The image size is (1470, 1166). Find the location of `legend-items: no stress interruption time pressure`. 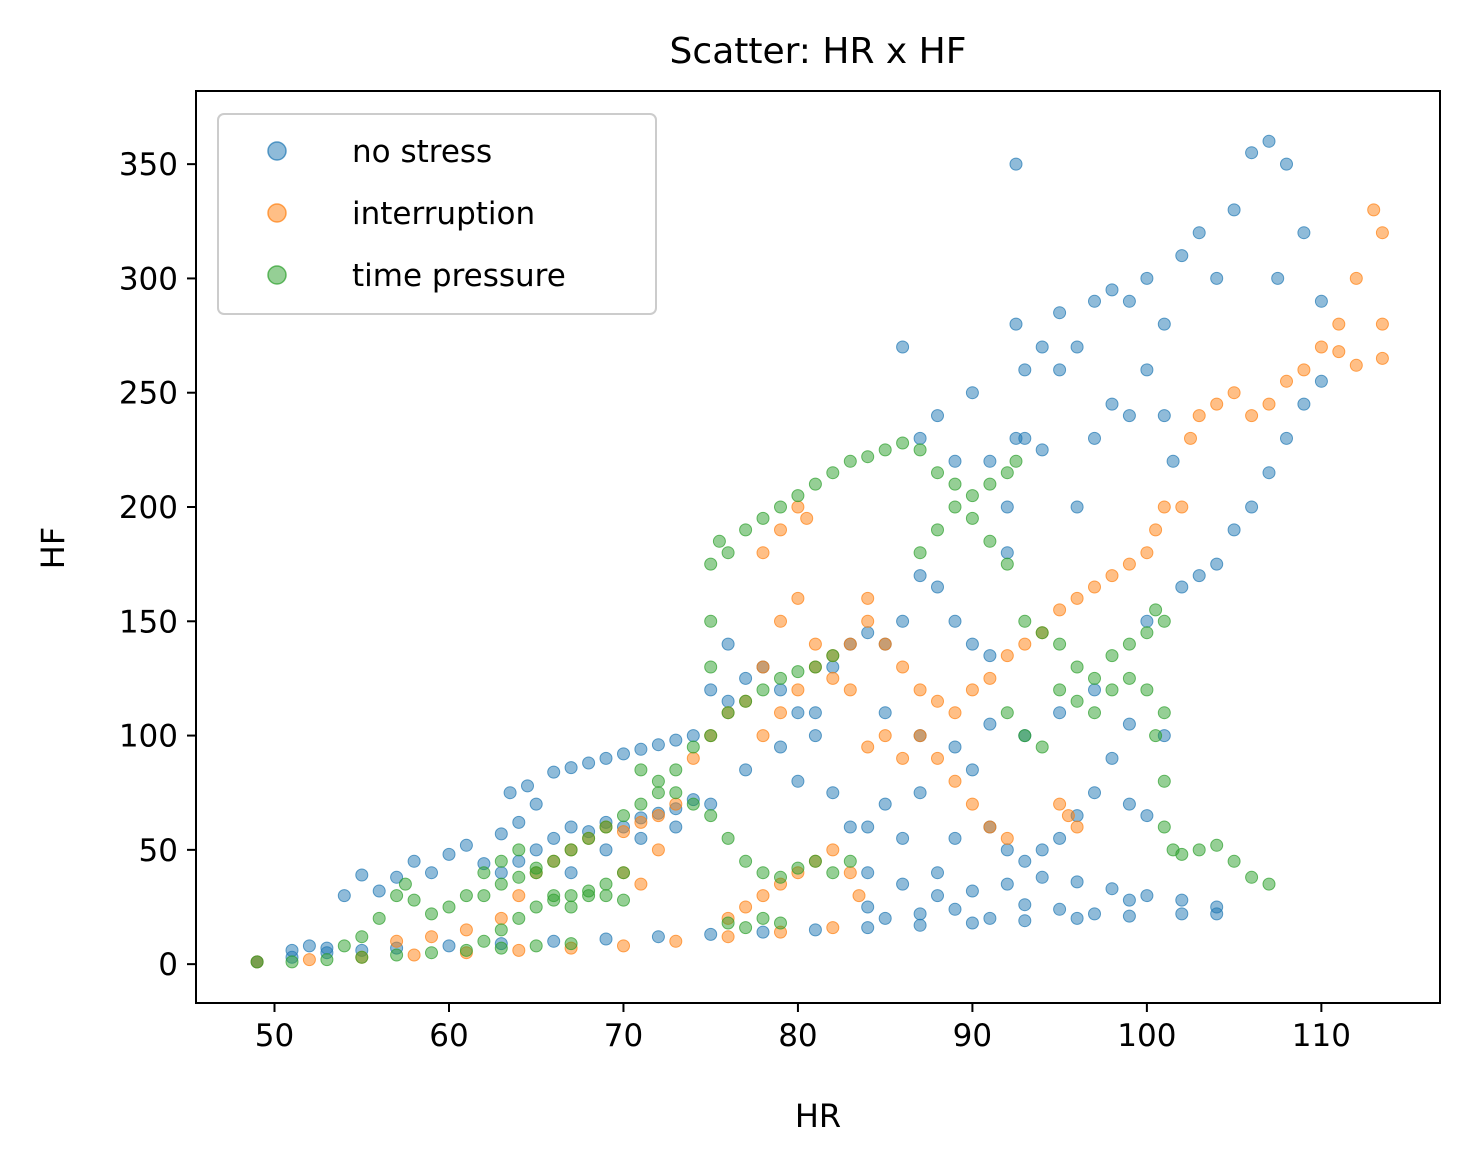

legend-items: no stress interruption time pressure is located at coordinates (416, 214).